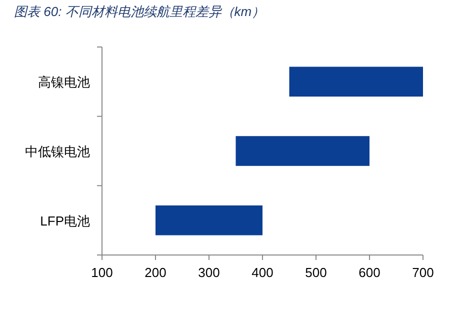  What do you see at coordinates (316, 272) in the screenshot?
I see `x-tick-label: 500` at bounding box center [316, 272].